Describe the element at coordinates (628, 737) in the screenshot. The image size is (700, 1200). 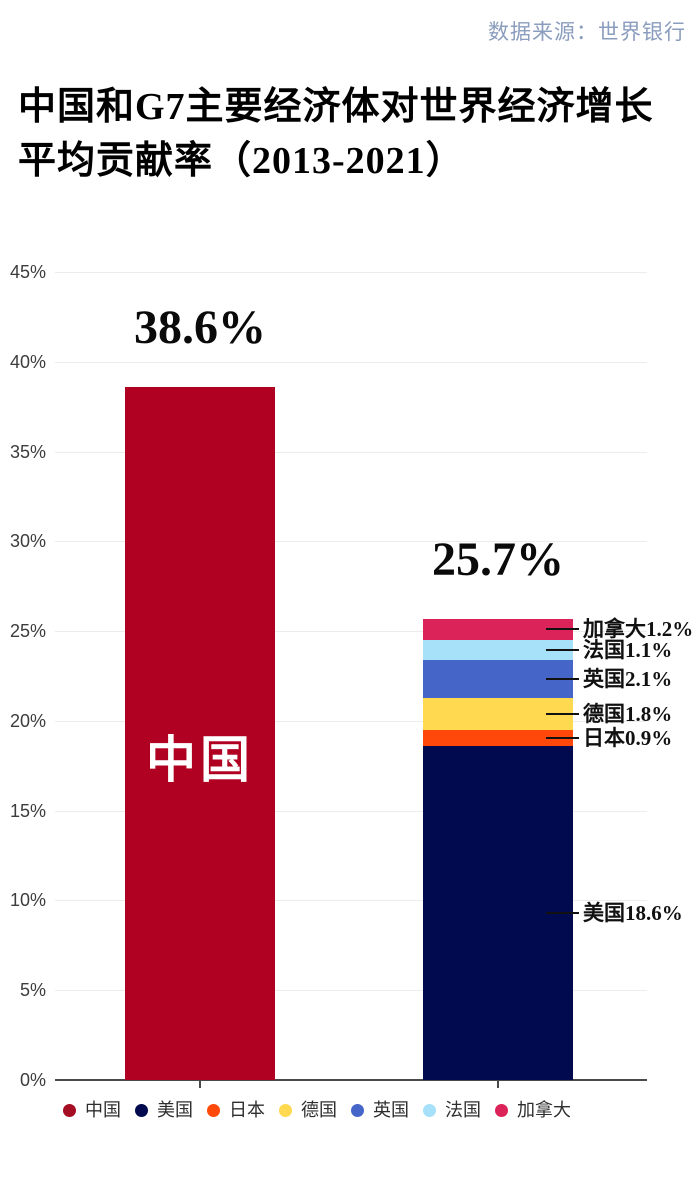
I see `segment-annotation: 日本0.9%` at that location.